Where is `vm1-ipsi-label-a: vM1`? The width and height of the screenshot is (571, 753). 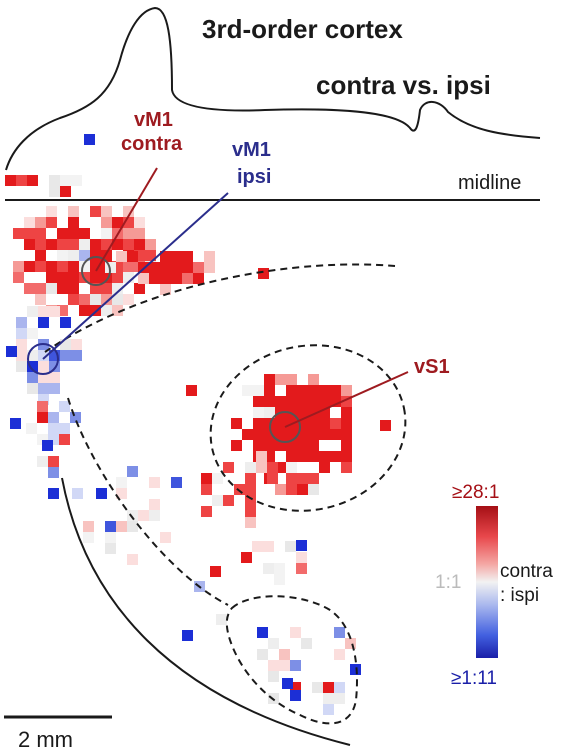 vm1-ipsi-label-a: vM1 is located at coordinates (251, 150).